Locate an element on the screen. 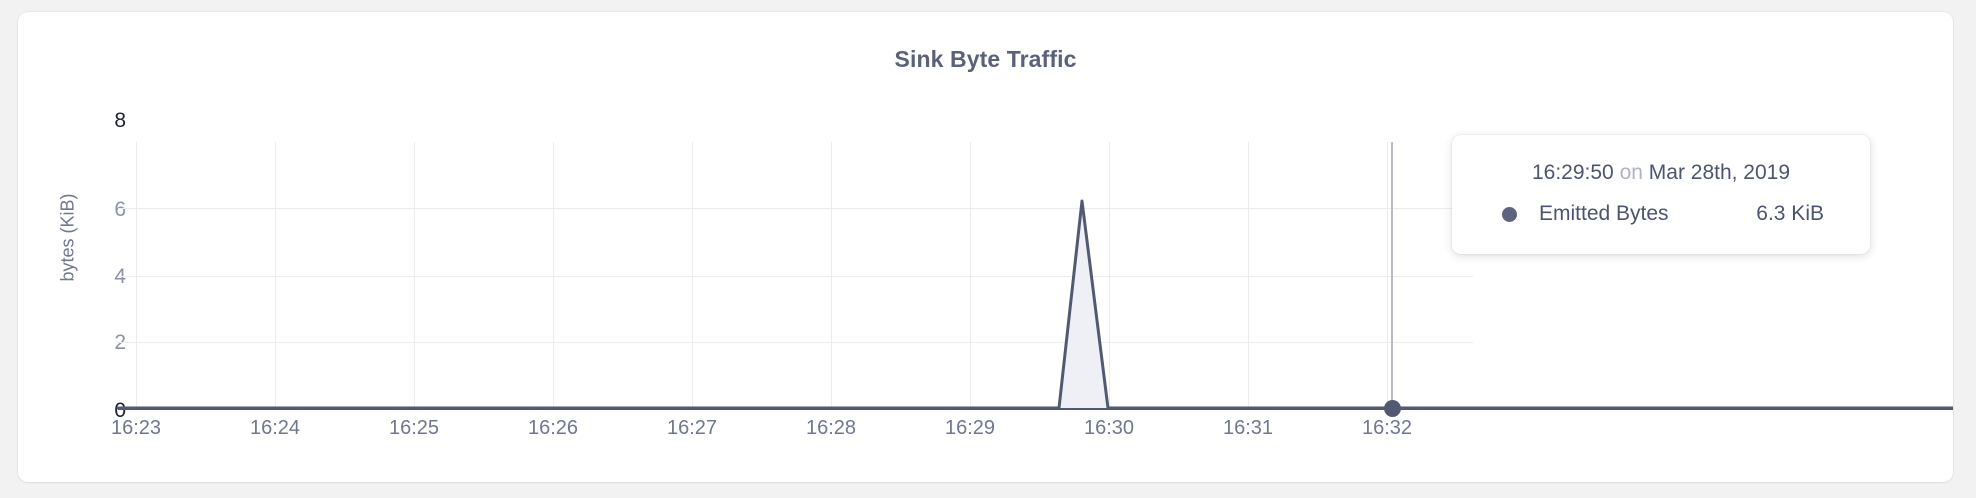  x-tick-label-16-24: 16:24 is located at coordinates (275, 428).